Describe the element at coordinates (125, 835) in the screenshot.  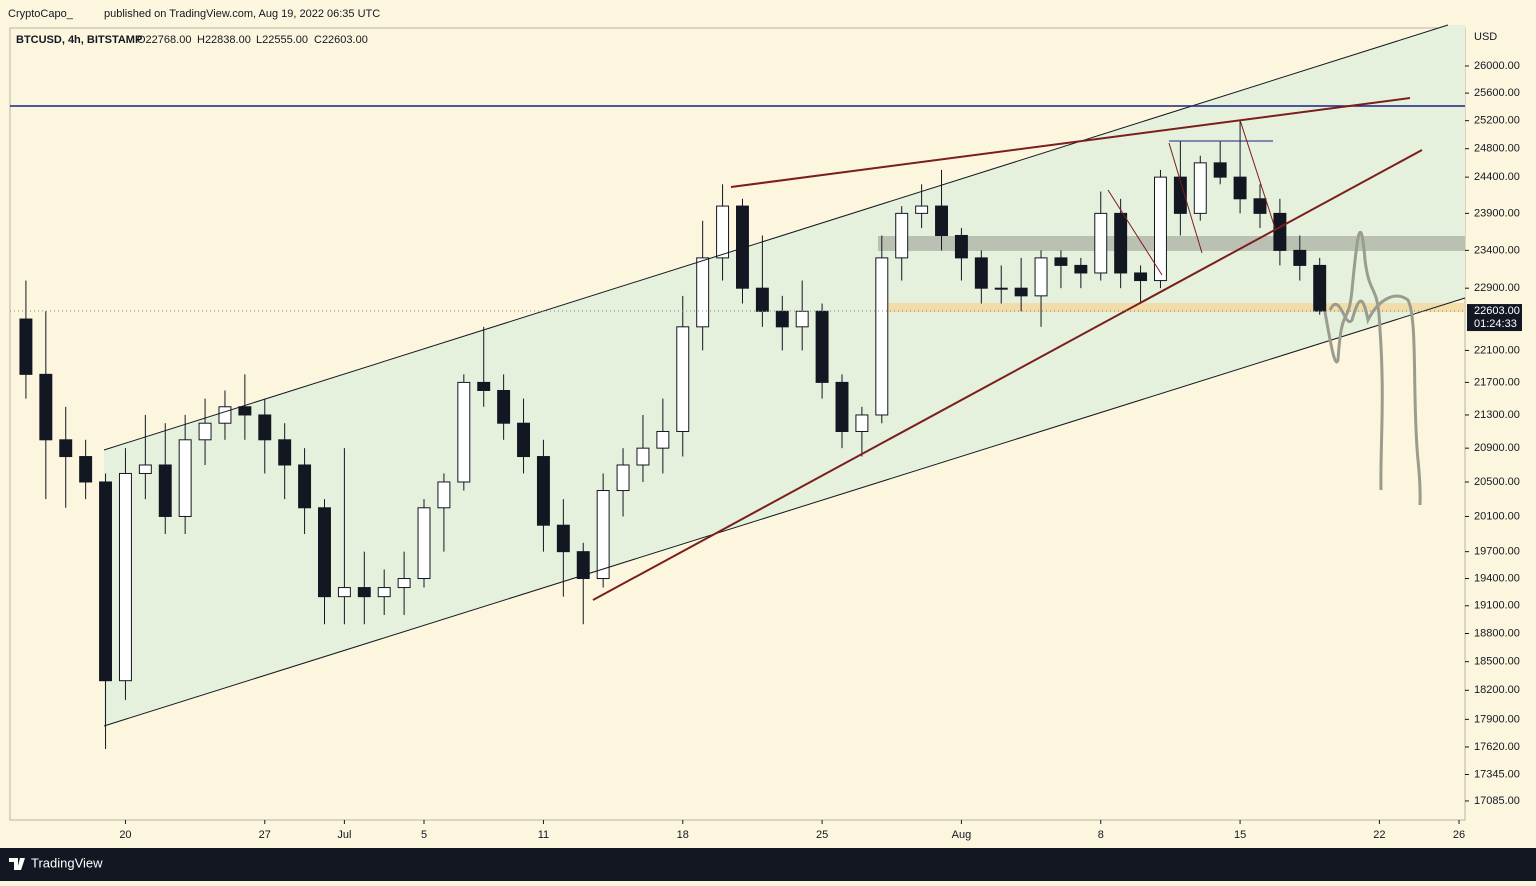
I see `x-tick-label: 20` at that location.